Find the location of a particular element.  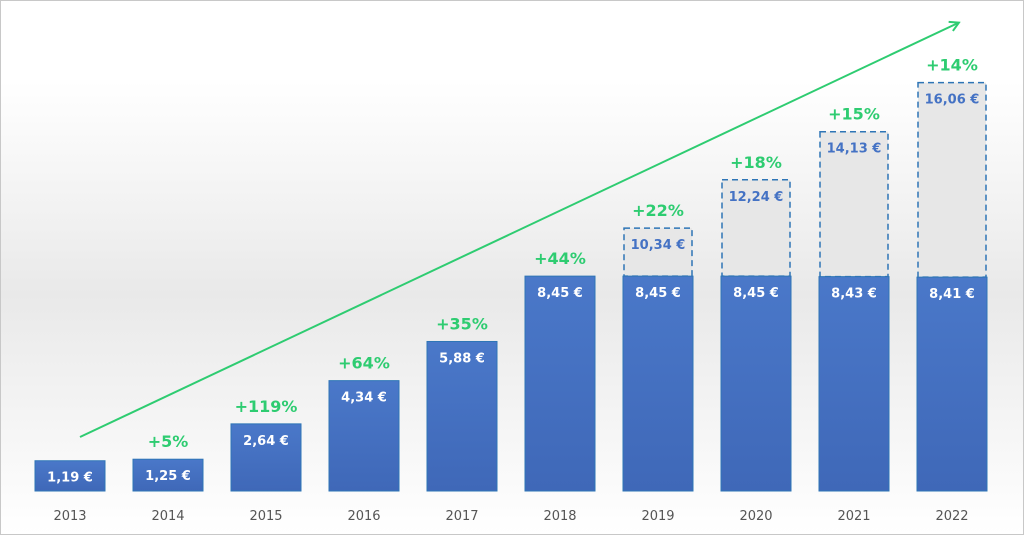

bar-value-label: 1,25 € is located at coordinates (168, 476).